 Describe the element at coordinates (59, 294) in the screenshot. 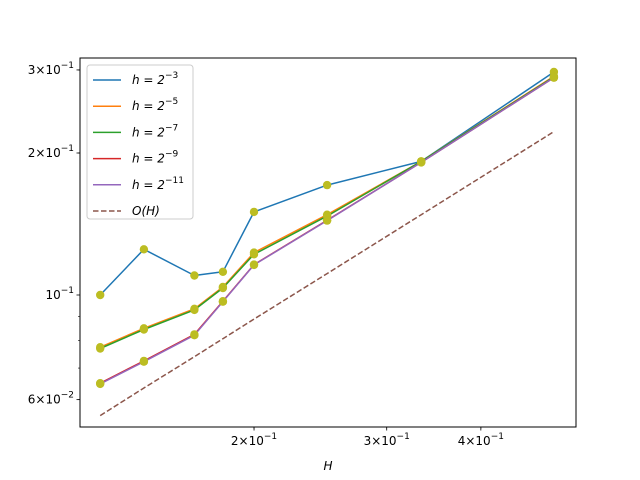

I see `y-tick-label: 10−1` at that location.